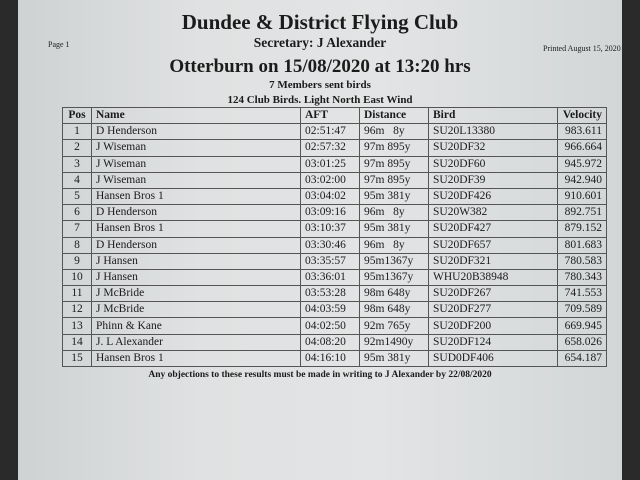 The image size is (640, 480). I want to click on cell-aft: 03:09:16, so click(330, 213).